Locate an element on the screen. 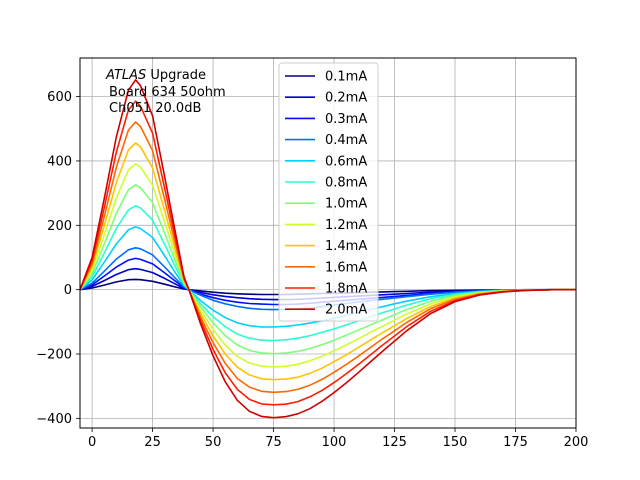 The height and width of the screenshot is (480, 640). series-line-0.1mA is located at coordinates (328, 287).